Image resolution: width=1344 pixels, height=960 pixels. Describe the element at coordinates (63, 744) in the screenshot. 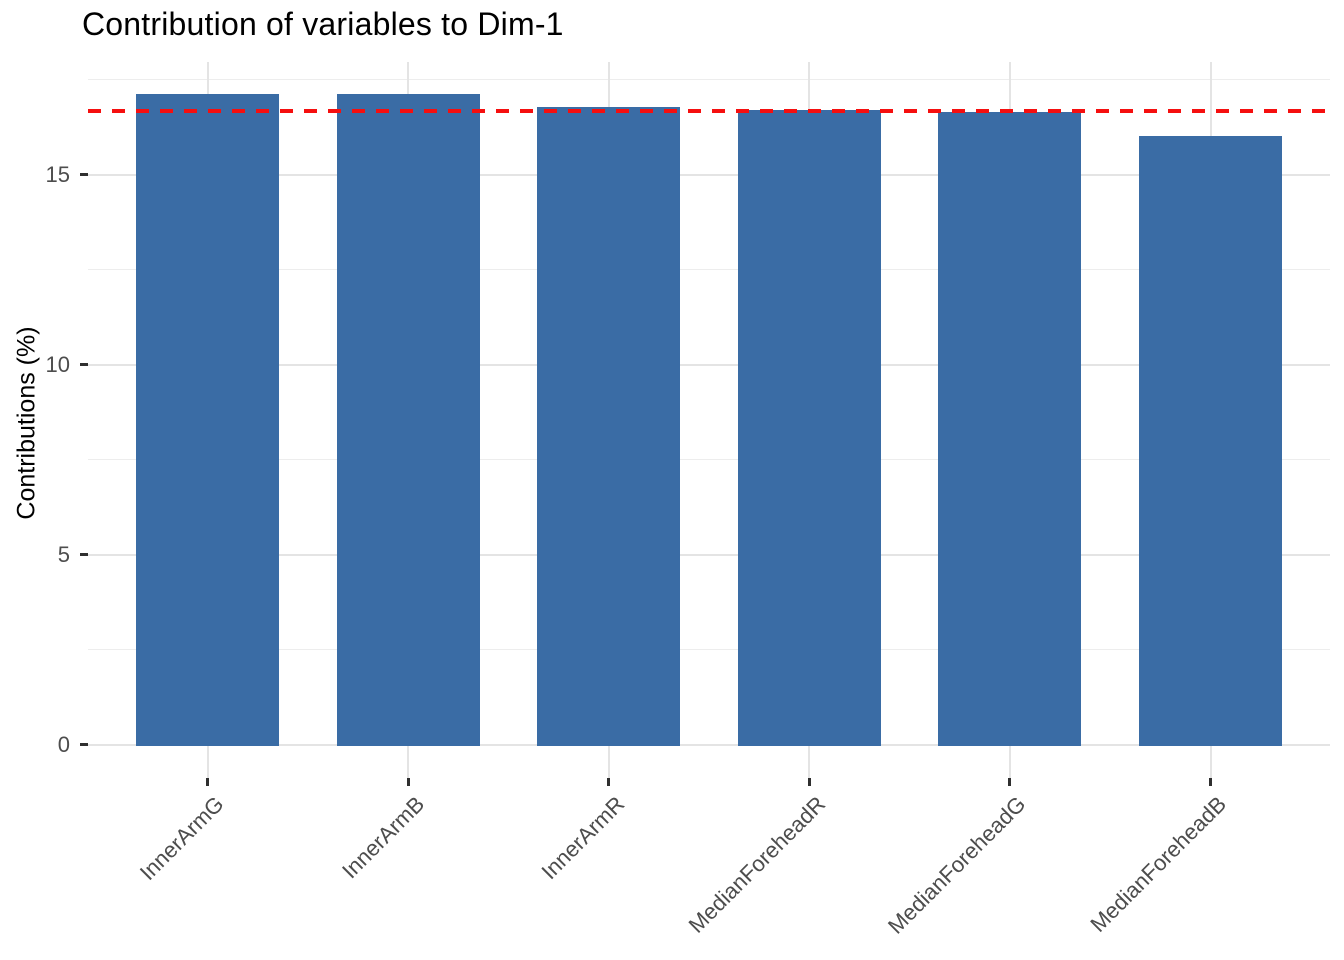

I see `y-tick-label: 0` at that location.